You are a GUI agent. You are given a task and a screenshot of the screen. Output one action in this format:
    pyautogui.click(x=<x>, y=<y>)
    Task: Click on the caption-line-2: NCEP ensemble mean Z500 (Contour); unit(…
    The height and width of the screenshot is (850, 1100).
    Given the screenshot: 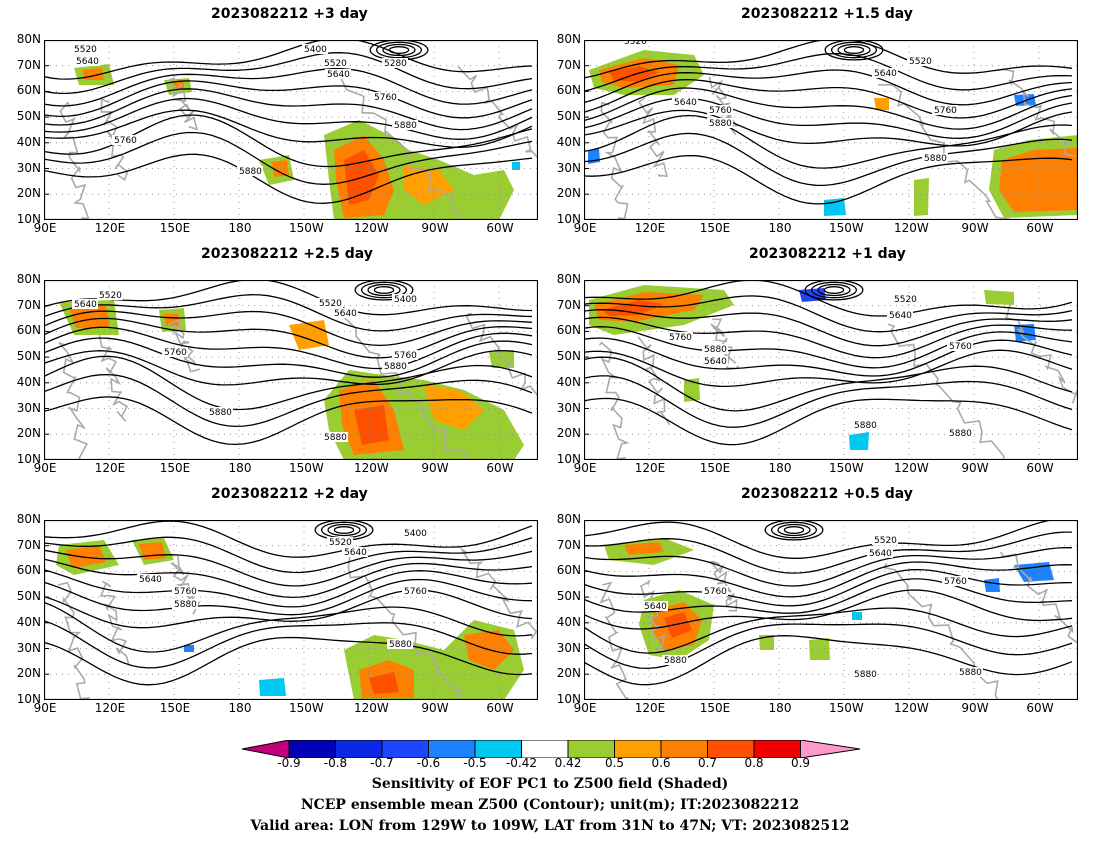 What is the action you would take?
    pyautogui.click(x=550, y=805)
    